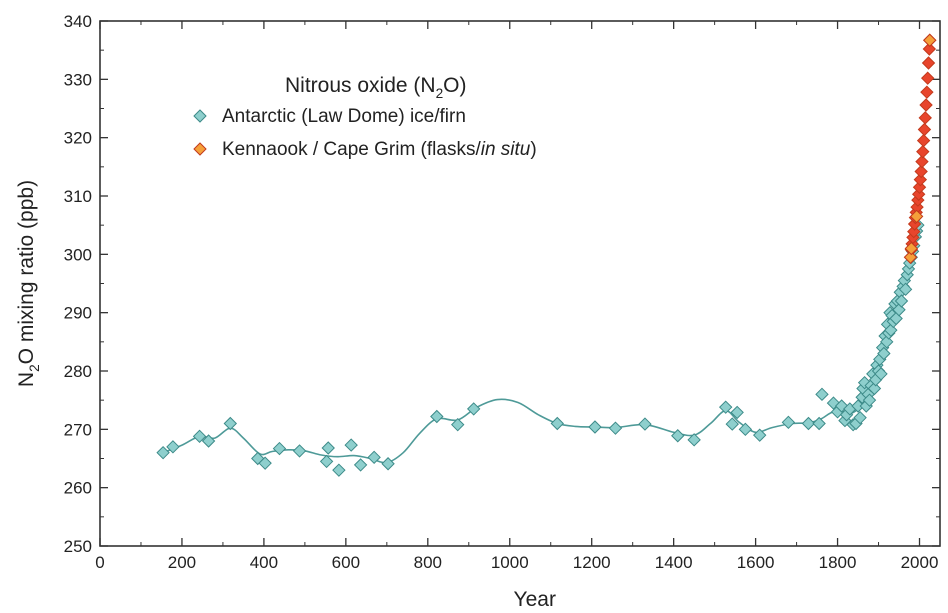 The image size is (948, 613). I want to click on x-tick-label: 1000, so click(510, 562).